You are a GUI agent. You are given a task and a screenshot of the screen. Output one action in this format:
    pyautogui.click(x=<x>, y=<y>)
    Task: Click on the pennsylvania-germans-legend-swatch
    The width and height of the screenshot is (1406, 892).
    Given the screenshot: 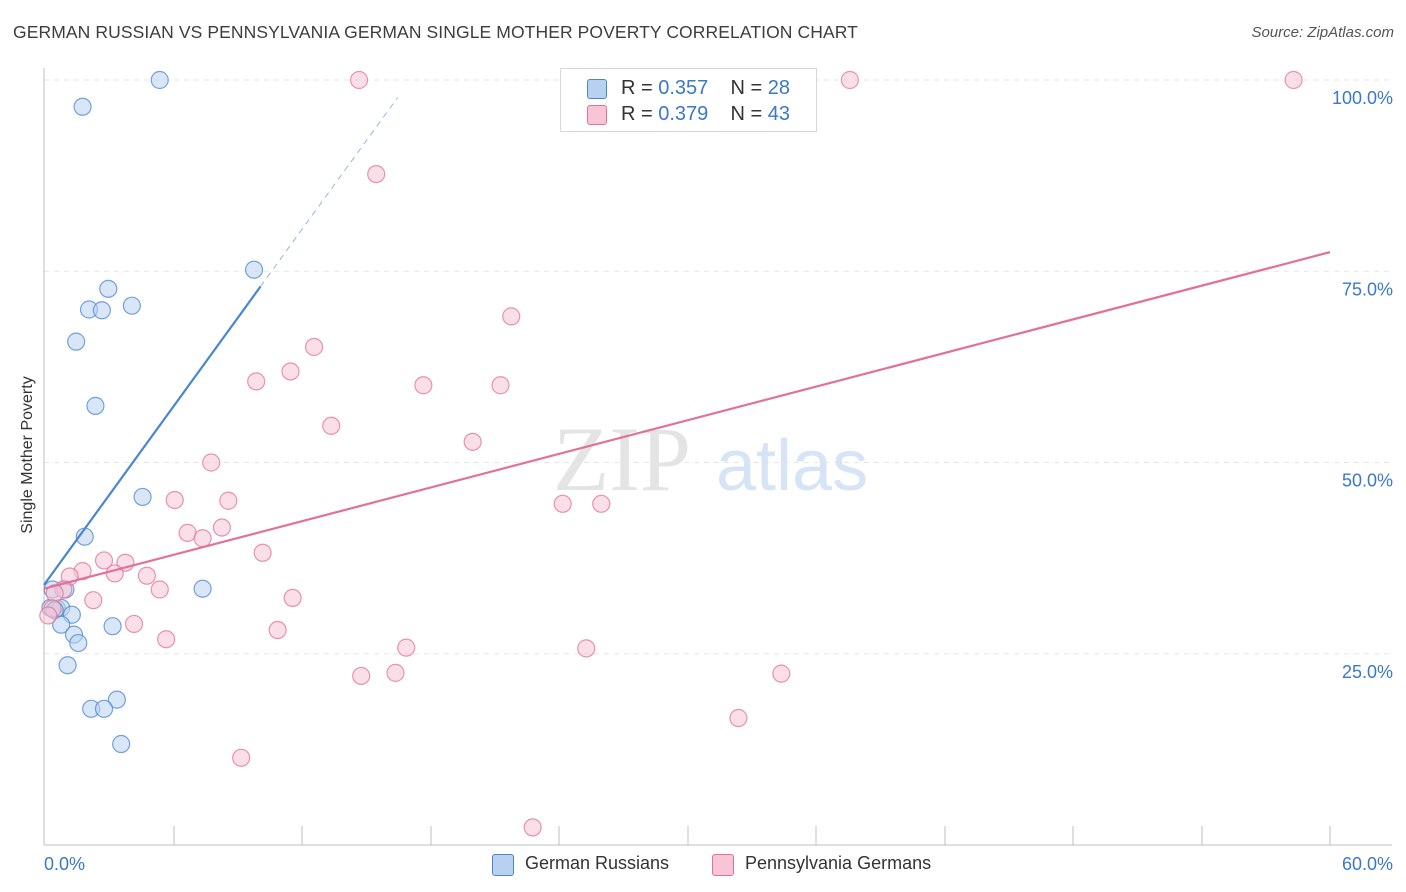 What is the action you would take?
    pyautogui.click(x=723, y=865)
    